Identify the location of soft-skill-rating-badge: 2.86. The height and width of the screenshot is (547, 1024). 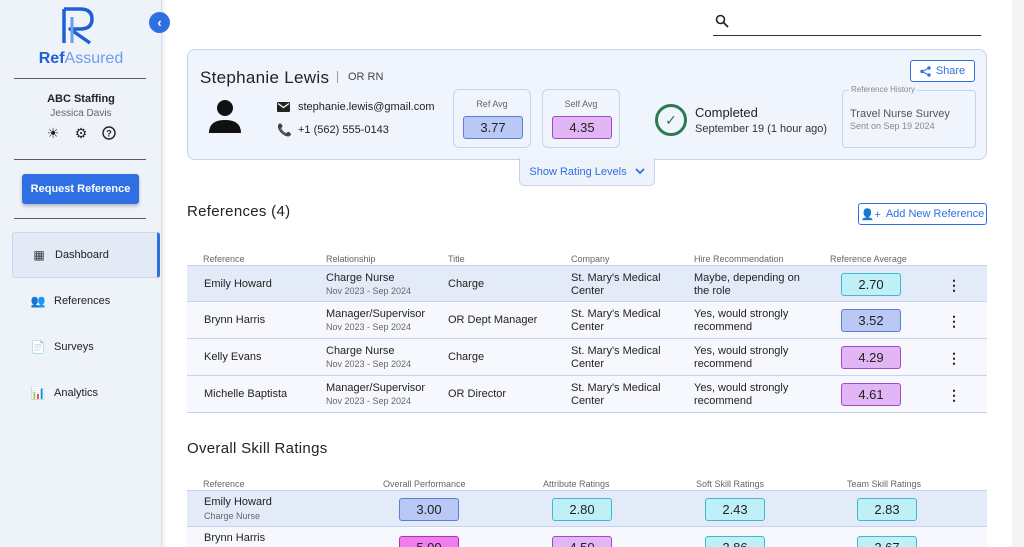
(735, 541).